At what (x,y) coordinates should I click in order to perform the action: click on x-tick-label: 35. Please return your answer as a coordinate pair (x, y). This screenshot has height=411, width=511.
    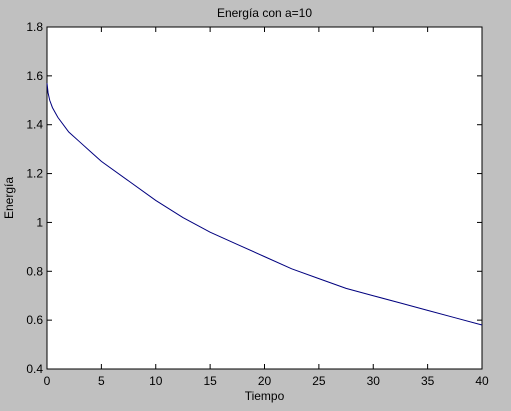
    Looking at the image, I should click on (428, 381).